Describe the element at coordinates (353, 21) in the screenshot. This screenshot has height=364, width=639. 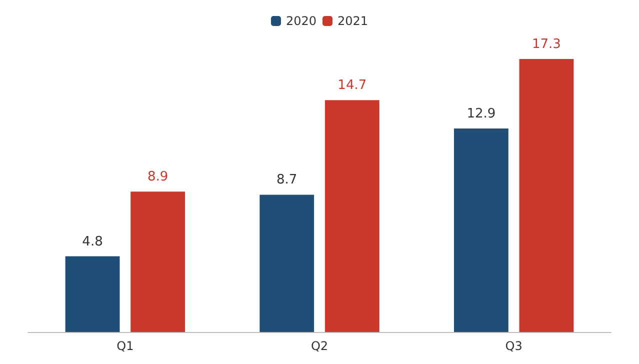
I see `legend-label: 2021` at that location.